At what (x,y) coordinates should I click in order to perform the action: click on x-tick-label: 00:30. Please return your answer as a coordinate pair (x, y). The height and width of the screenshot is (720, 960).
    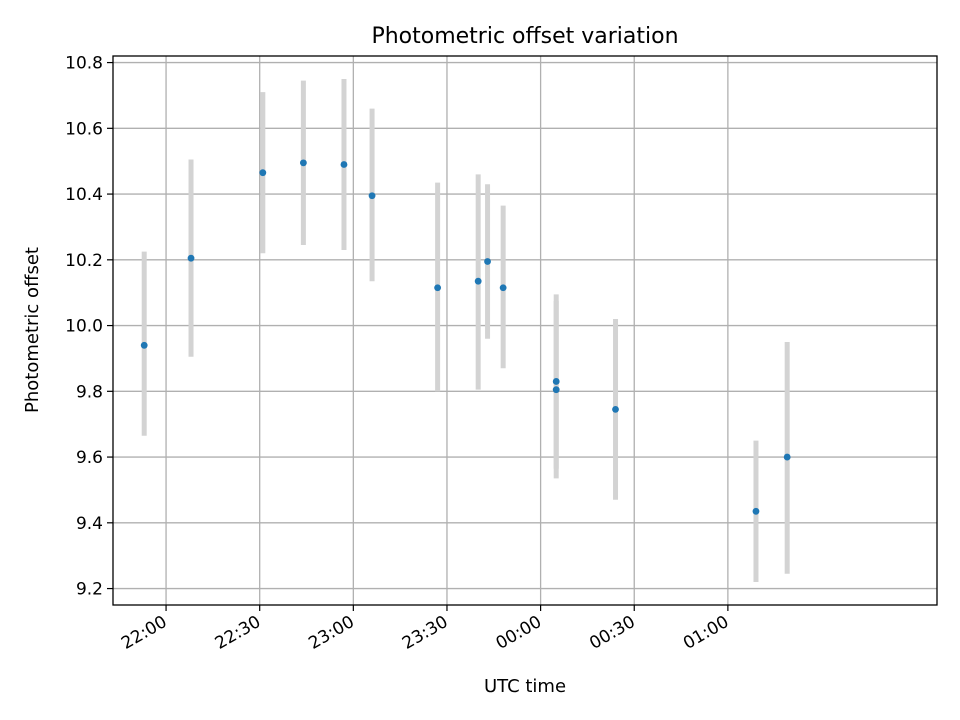
    Looking at the image, I should click on (612, 633).